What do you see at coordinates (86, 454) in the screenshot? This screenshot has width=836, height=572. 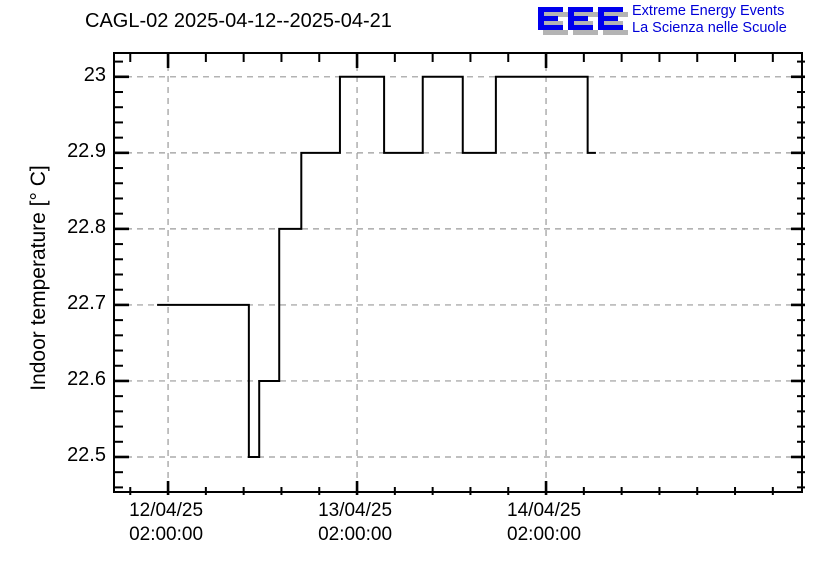 I see `y-tick-label: 22.5` at bounding box center [86, 454].